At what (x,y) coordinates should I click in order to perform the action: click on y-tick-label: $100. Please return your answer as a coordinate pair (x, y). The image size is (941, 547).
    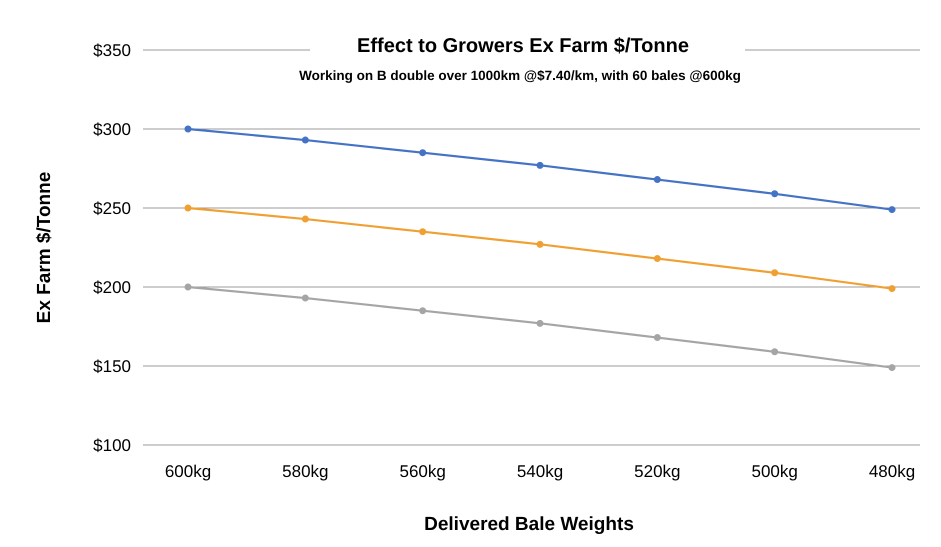
    Looking at the image, I should click on (112, 445).